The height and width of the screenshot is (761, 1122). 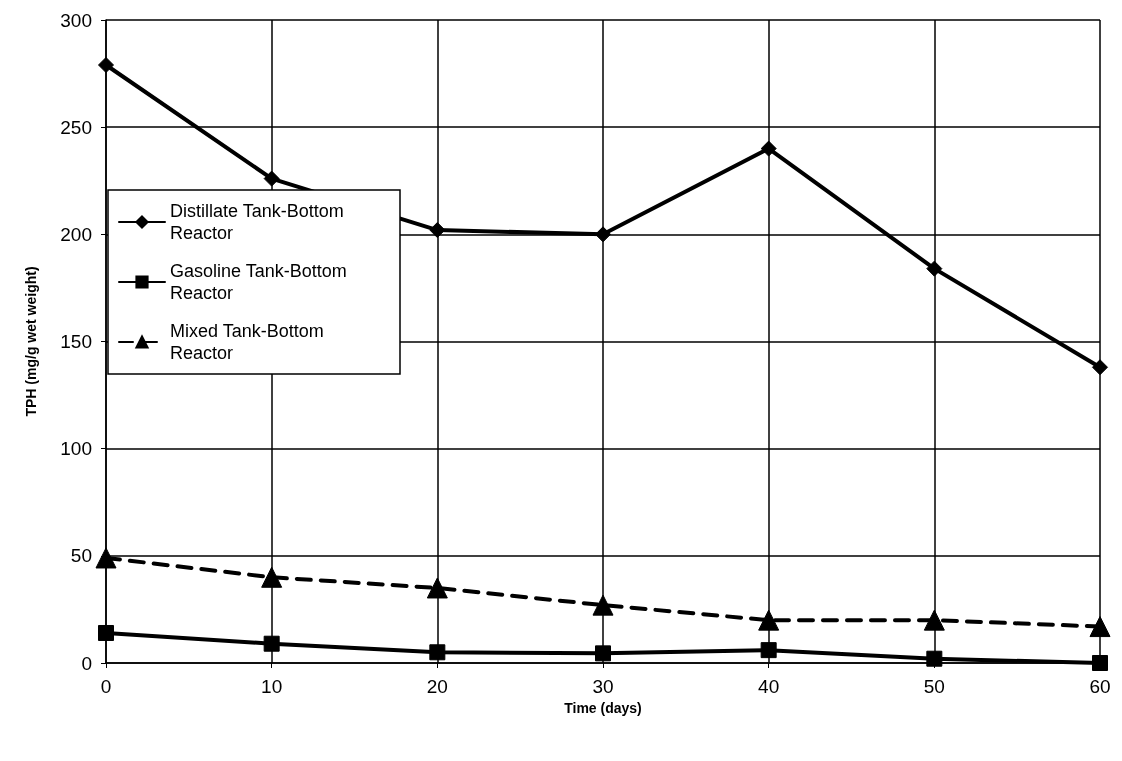 I want to click on y-tick-label: 0, so click(x=86, y=663).